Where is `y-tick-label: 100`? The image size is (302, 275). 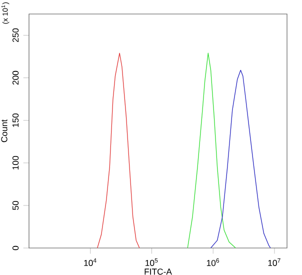 y-tick-label: 100 is located at coordinates (15, 163).